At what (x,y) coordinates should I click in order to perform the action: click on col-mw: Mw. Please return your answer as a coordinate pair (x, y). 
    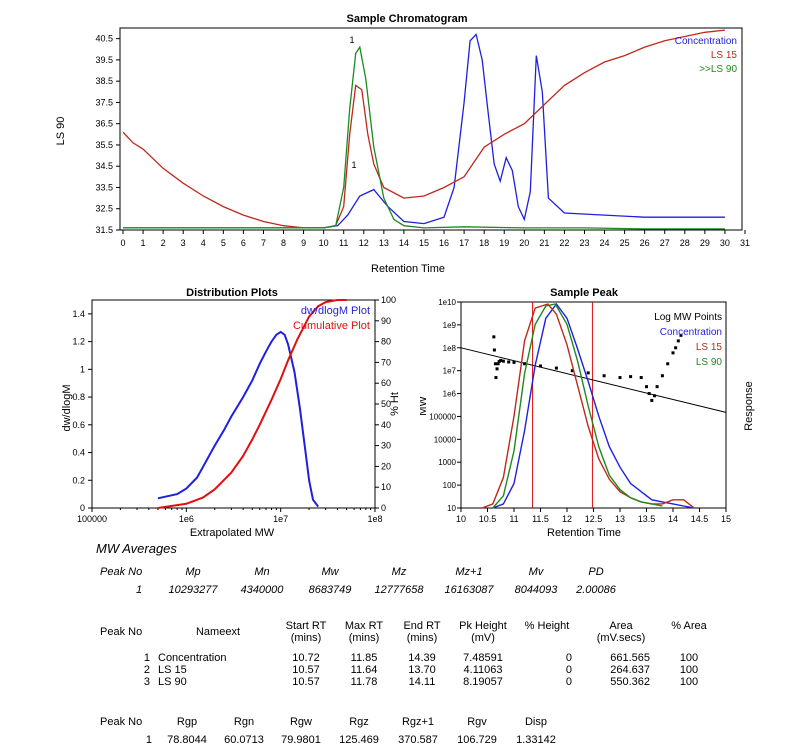
    Looking at the image, I should click on (330, 572).